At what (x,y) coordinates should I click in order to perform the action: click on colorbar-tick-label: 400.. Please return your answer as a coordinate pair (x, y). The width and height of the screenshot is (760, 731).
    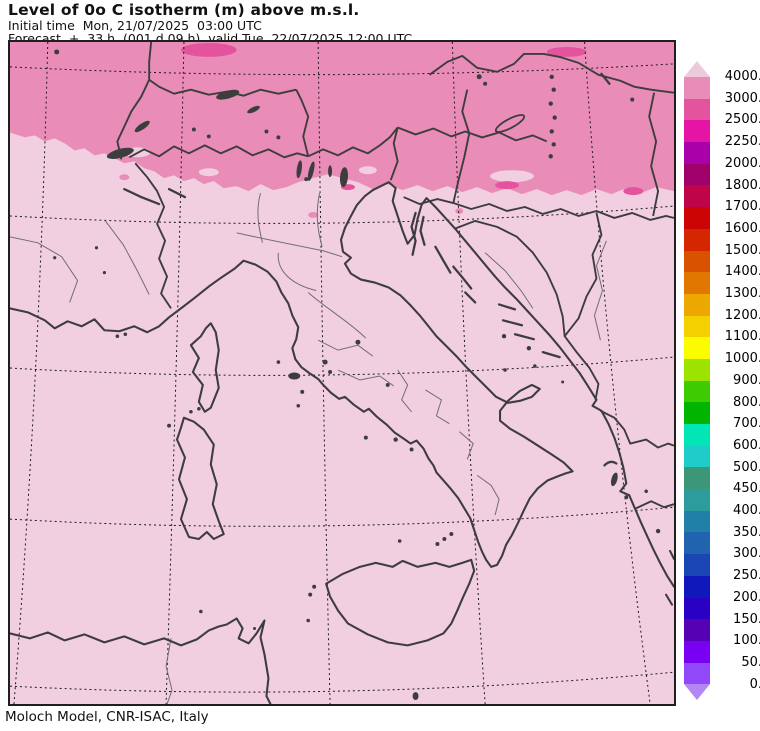
    Looking at the image, I should click on (746, 510).